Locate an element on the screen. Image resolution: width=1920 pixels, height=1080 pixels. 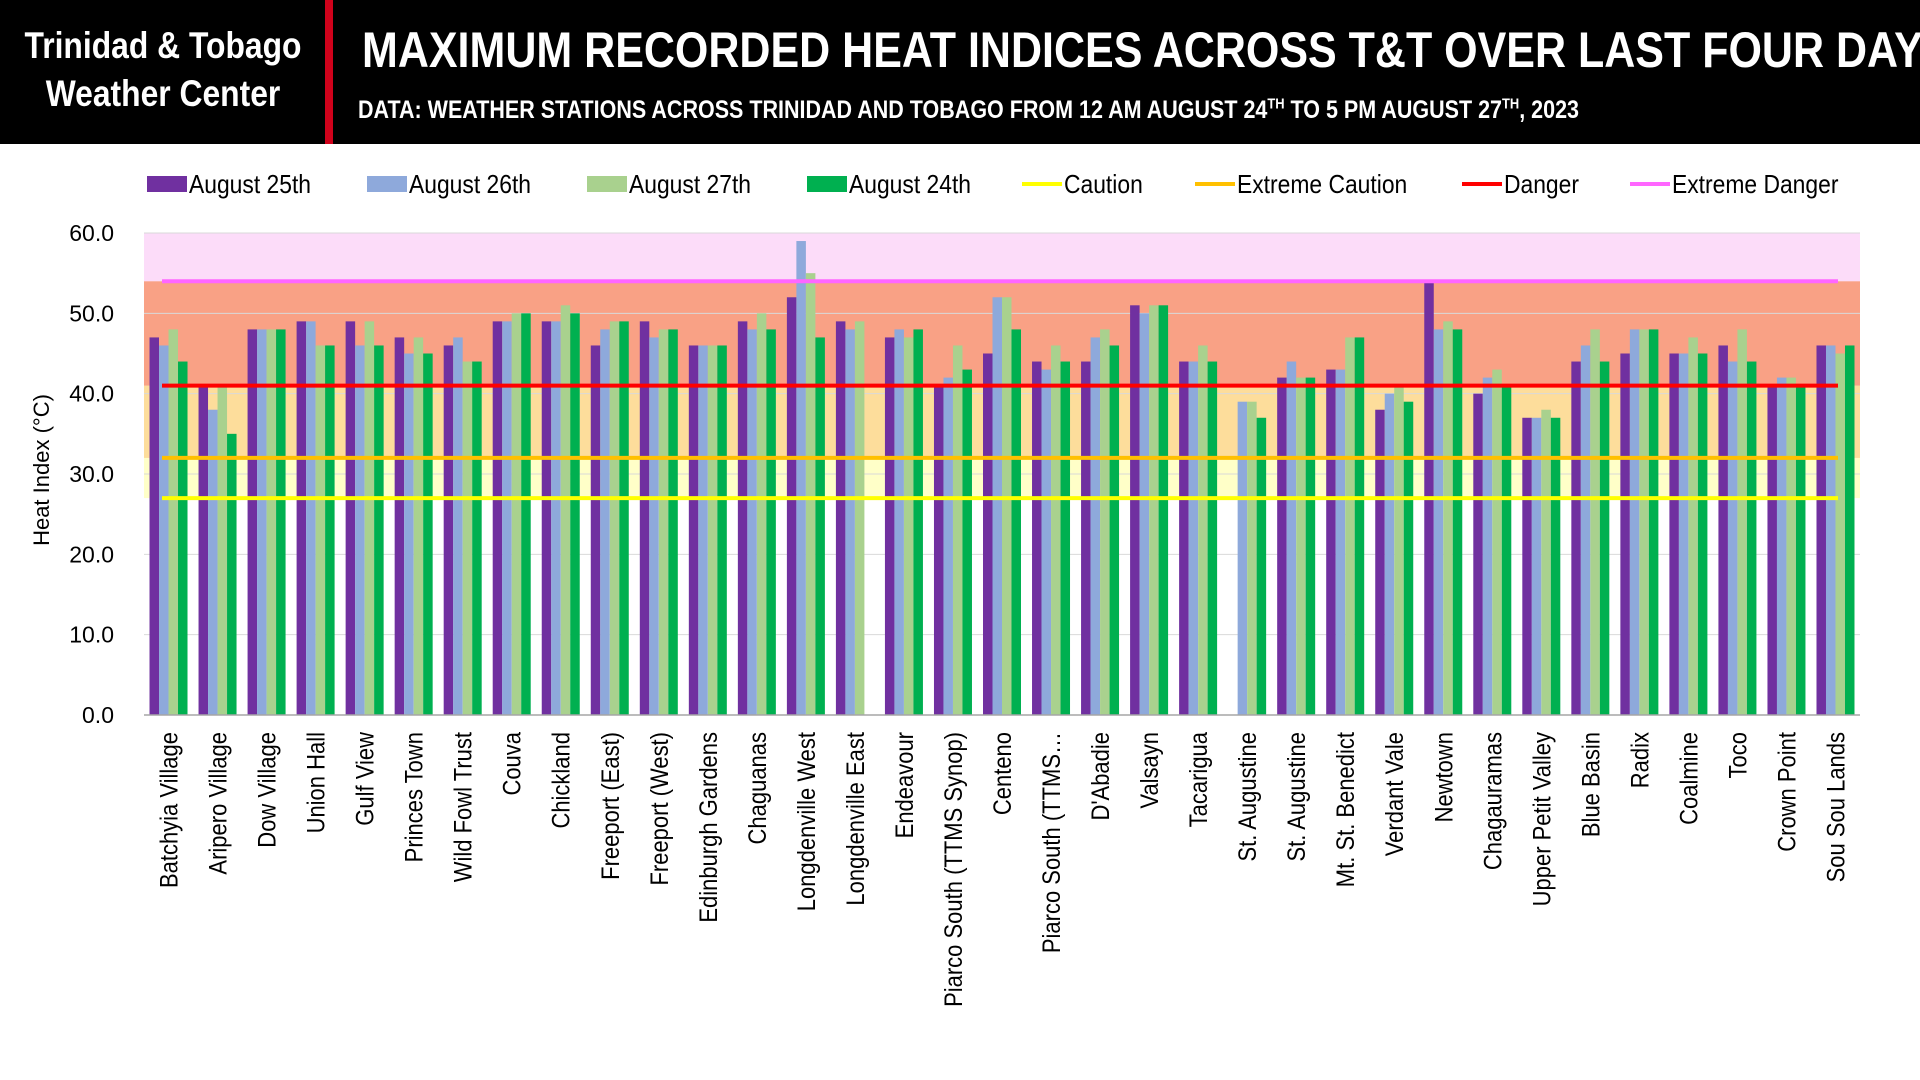
x-tick-label: Aripero Village is located at coordinates (218, 803).